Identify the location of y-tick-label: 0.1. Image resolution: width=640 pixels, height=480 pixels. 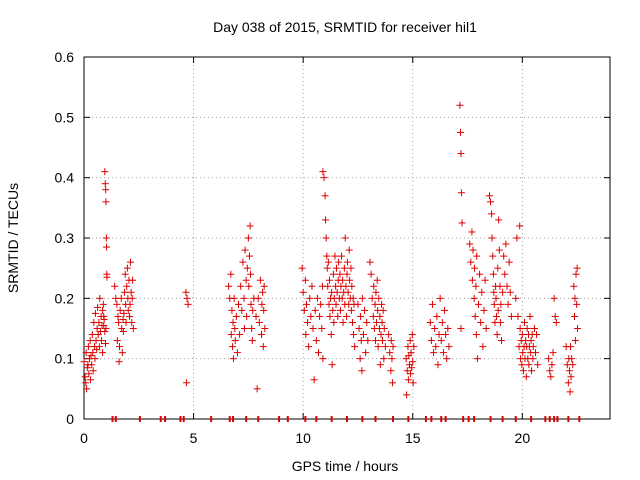
(65, 359).